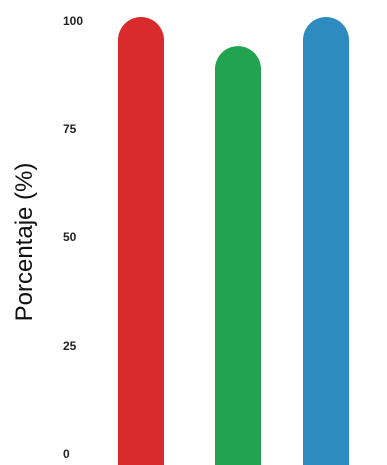 This screenshot has height=465, width=387. Describe the element at coordinates (73, 21) in the screenshot. I see `y-tick-label-100: 100` at that location.